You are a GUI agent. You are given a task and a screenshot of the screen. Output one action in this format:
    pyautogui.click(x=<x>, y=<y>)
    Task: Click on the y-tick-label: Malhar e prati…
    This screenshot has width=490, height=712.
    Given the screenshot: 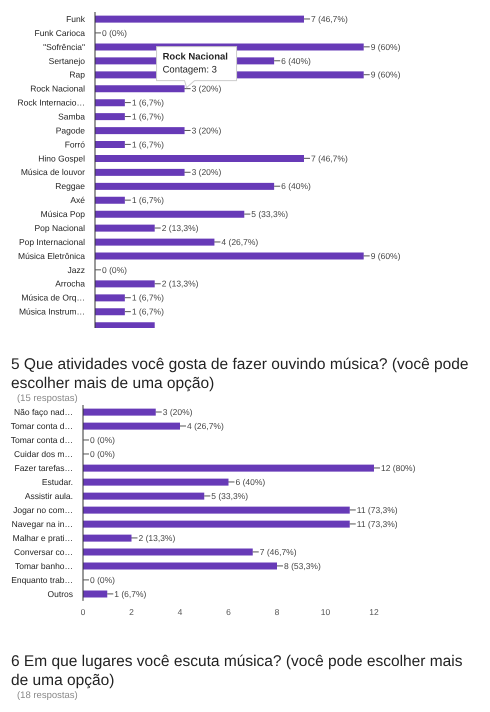 What is the action you would take?
    pyautogui.click(x=43, y=537)
    